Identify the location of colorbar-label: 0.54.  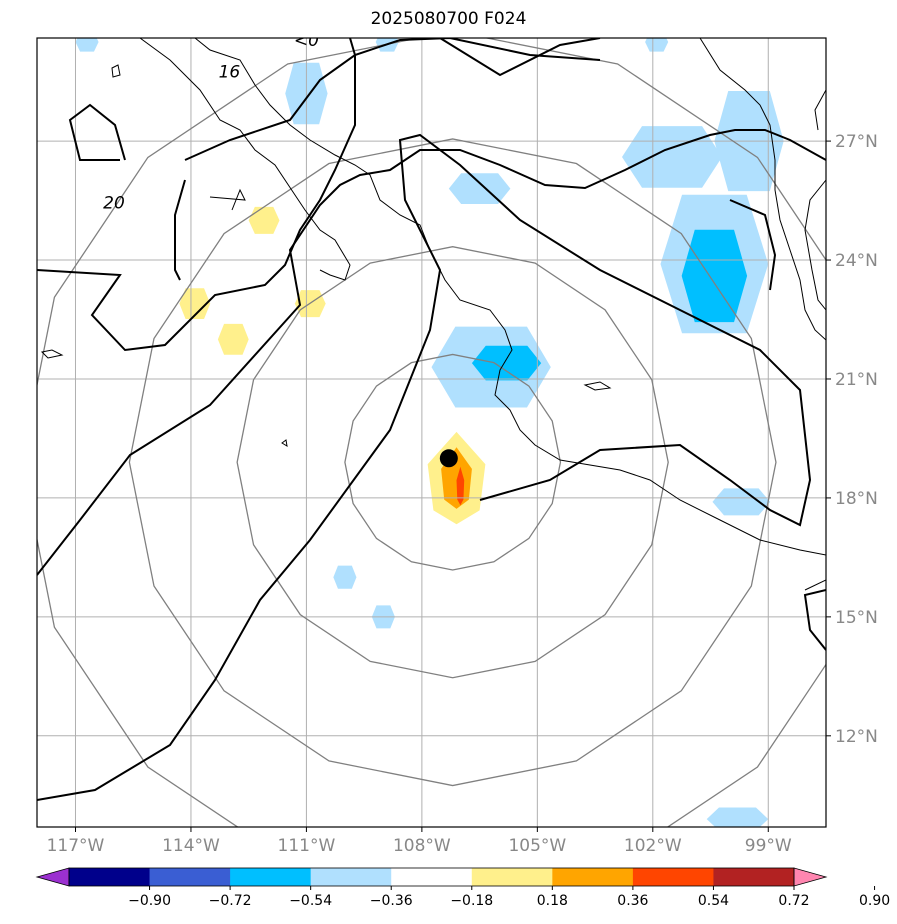
(713, 901).